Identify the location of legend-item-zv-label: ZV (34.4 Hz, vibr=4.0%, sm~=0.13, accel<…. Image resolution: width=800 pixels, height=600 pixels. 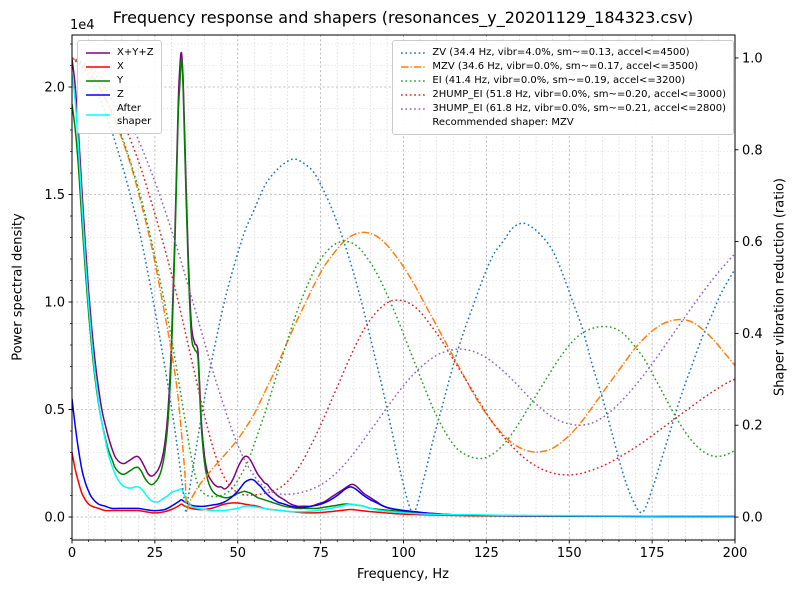
(561, 52).